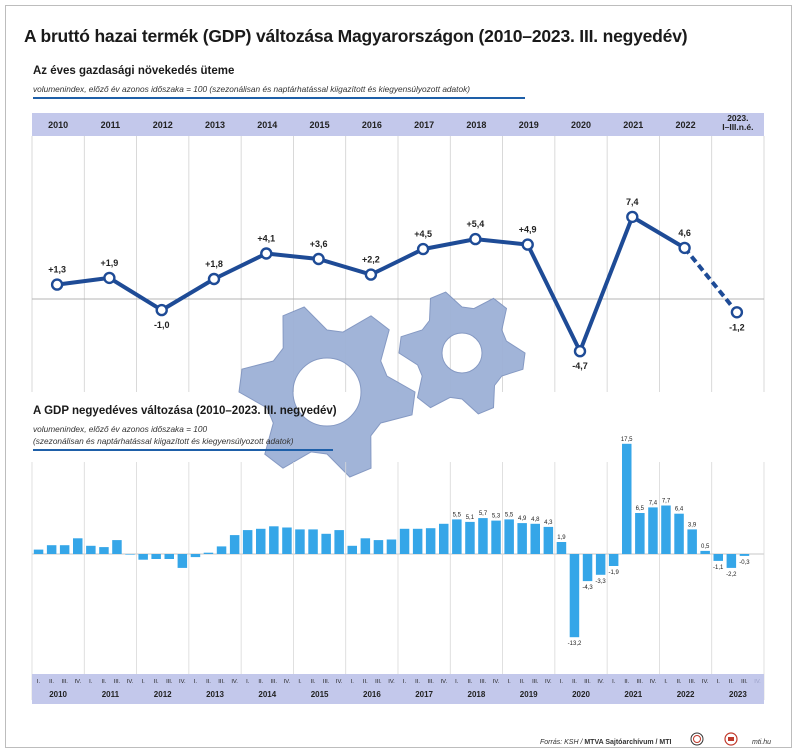 The image size is (799, 754). I want to click on year-label: 2023. I–III.n.é., so click(737, 122).